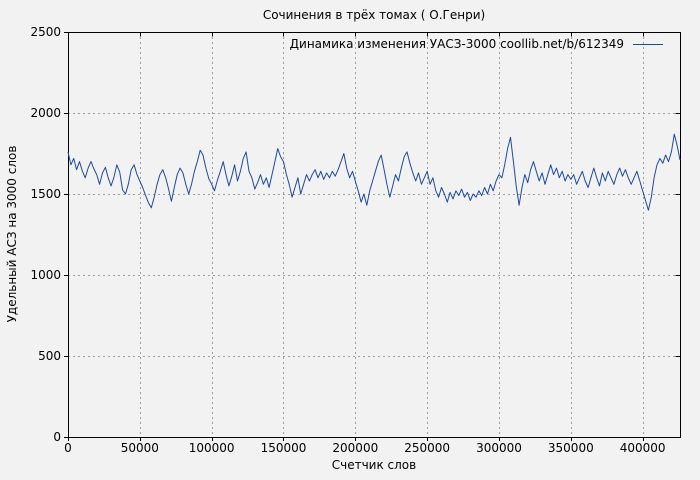 The height and width of the screenshot is (480, 700). Describe the element at coordinates (45, 194) in the screenshot. I see `y-tick-label: 1500` at that location.